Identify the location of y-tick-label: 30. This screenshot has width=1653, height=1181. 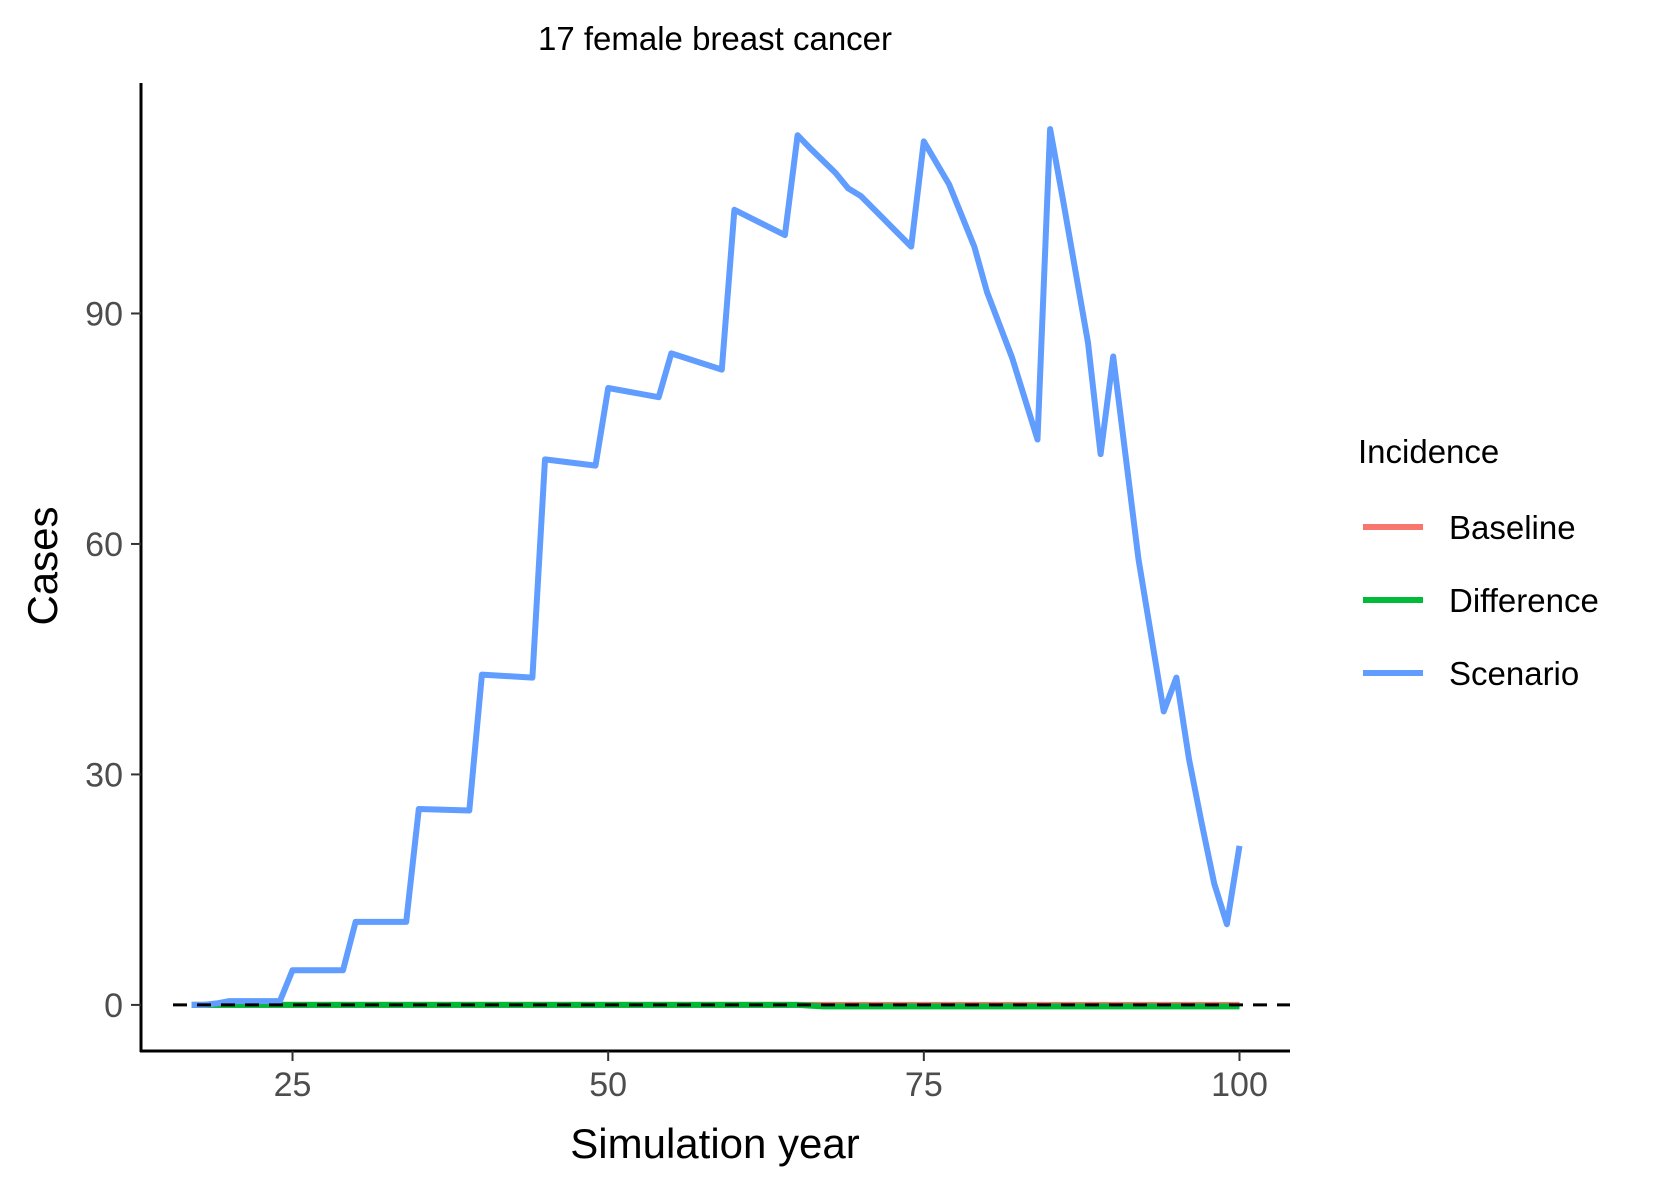
(104, 775).